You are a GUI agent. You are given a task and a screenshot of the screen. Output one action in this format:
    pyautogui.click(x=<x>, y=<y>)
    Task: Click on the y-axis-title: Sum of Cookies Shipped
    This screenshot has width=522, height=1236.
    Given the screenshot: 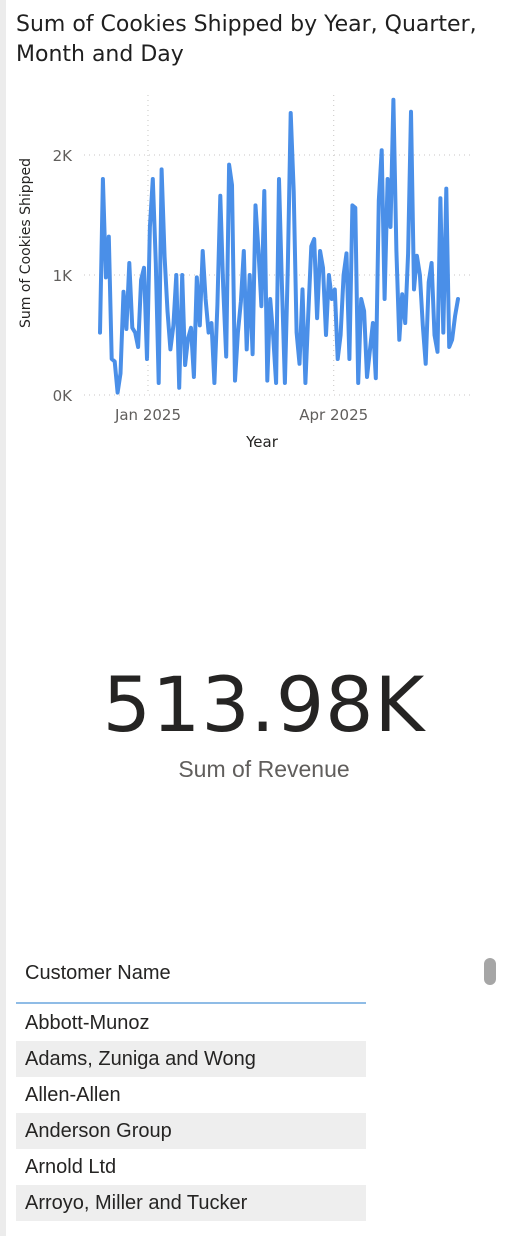 What is the action you would take?
    pyautogui.click(x=26, y=243)
    